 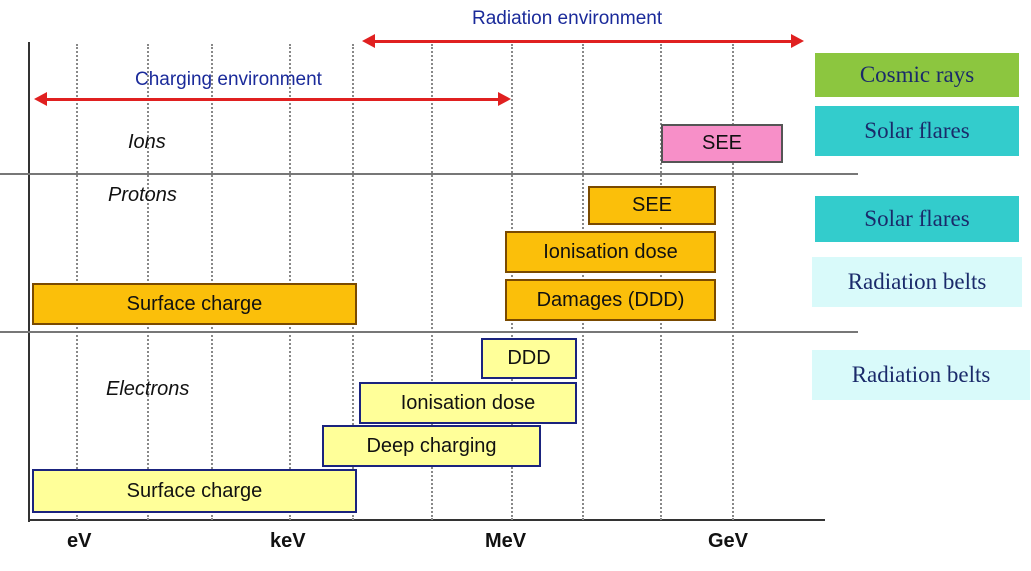 I want to click on protons-damages-box: Damages (DDD), so click(x=610, y=300).